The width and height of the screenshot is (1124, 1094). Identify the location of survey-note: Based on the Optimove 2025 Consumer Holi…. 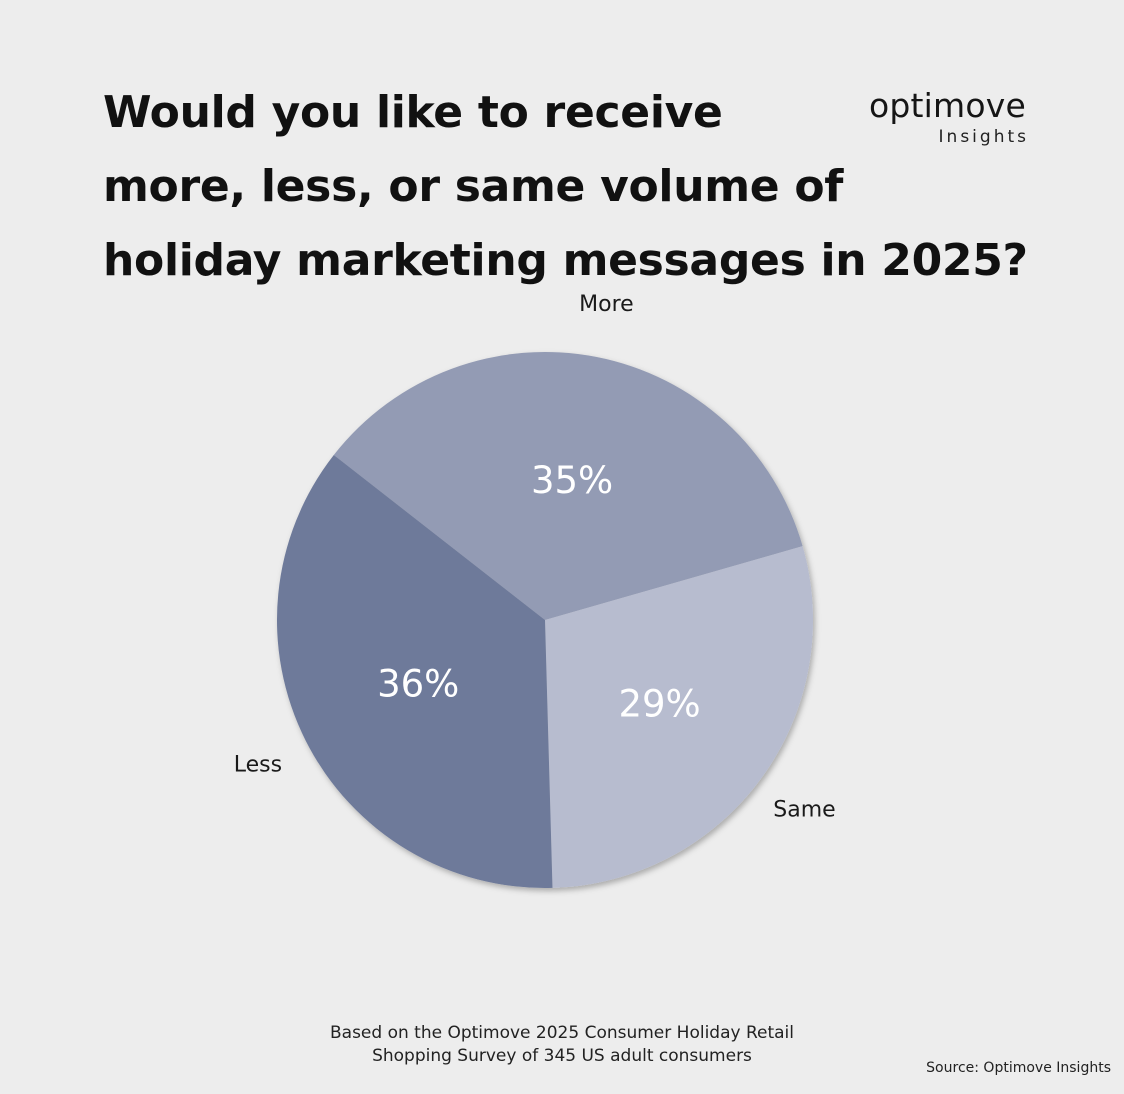
(562, 1045).